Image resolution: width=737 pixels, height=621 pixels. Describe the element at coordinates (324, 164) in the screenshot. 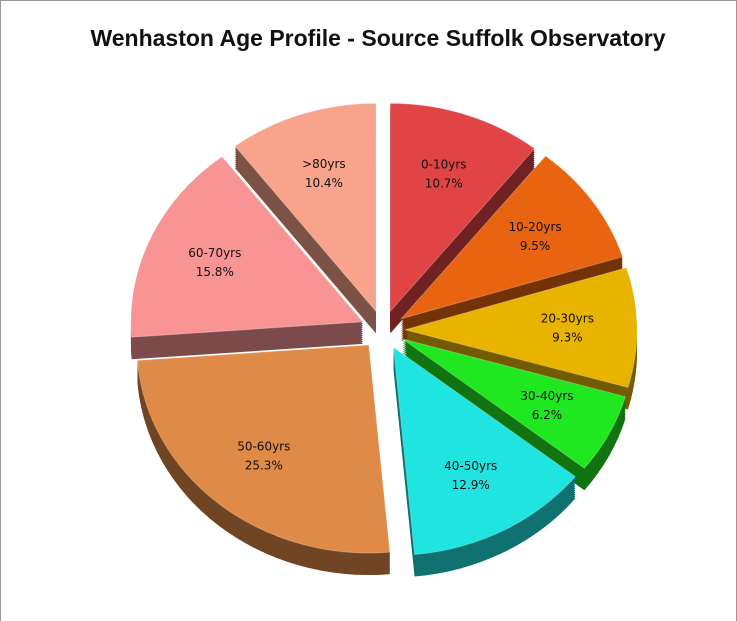

I see `slice-category-label: >80yrs` at that location.